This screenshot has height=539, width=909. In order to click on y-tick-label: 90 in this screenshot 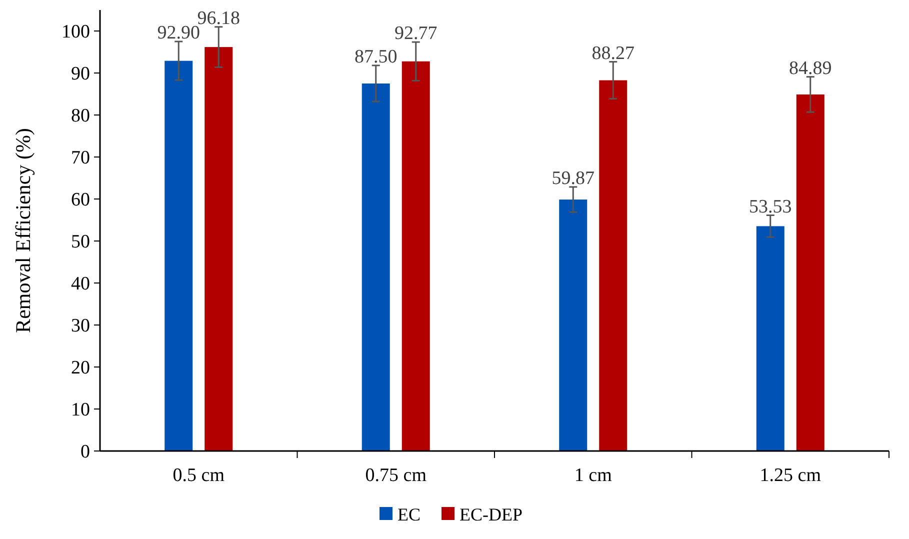, I will do `click(80, 74)`.